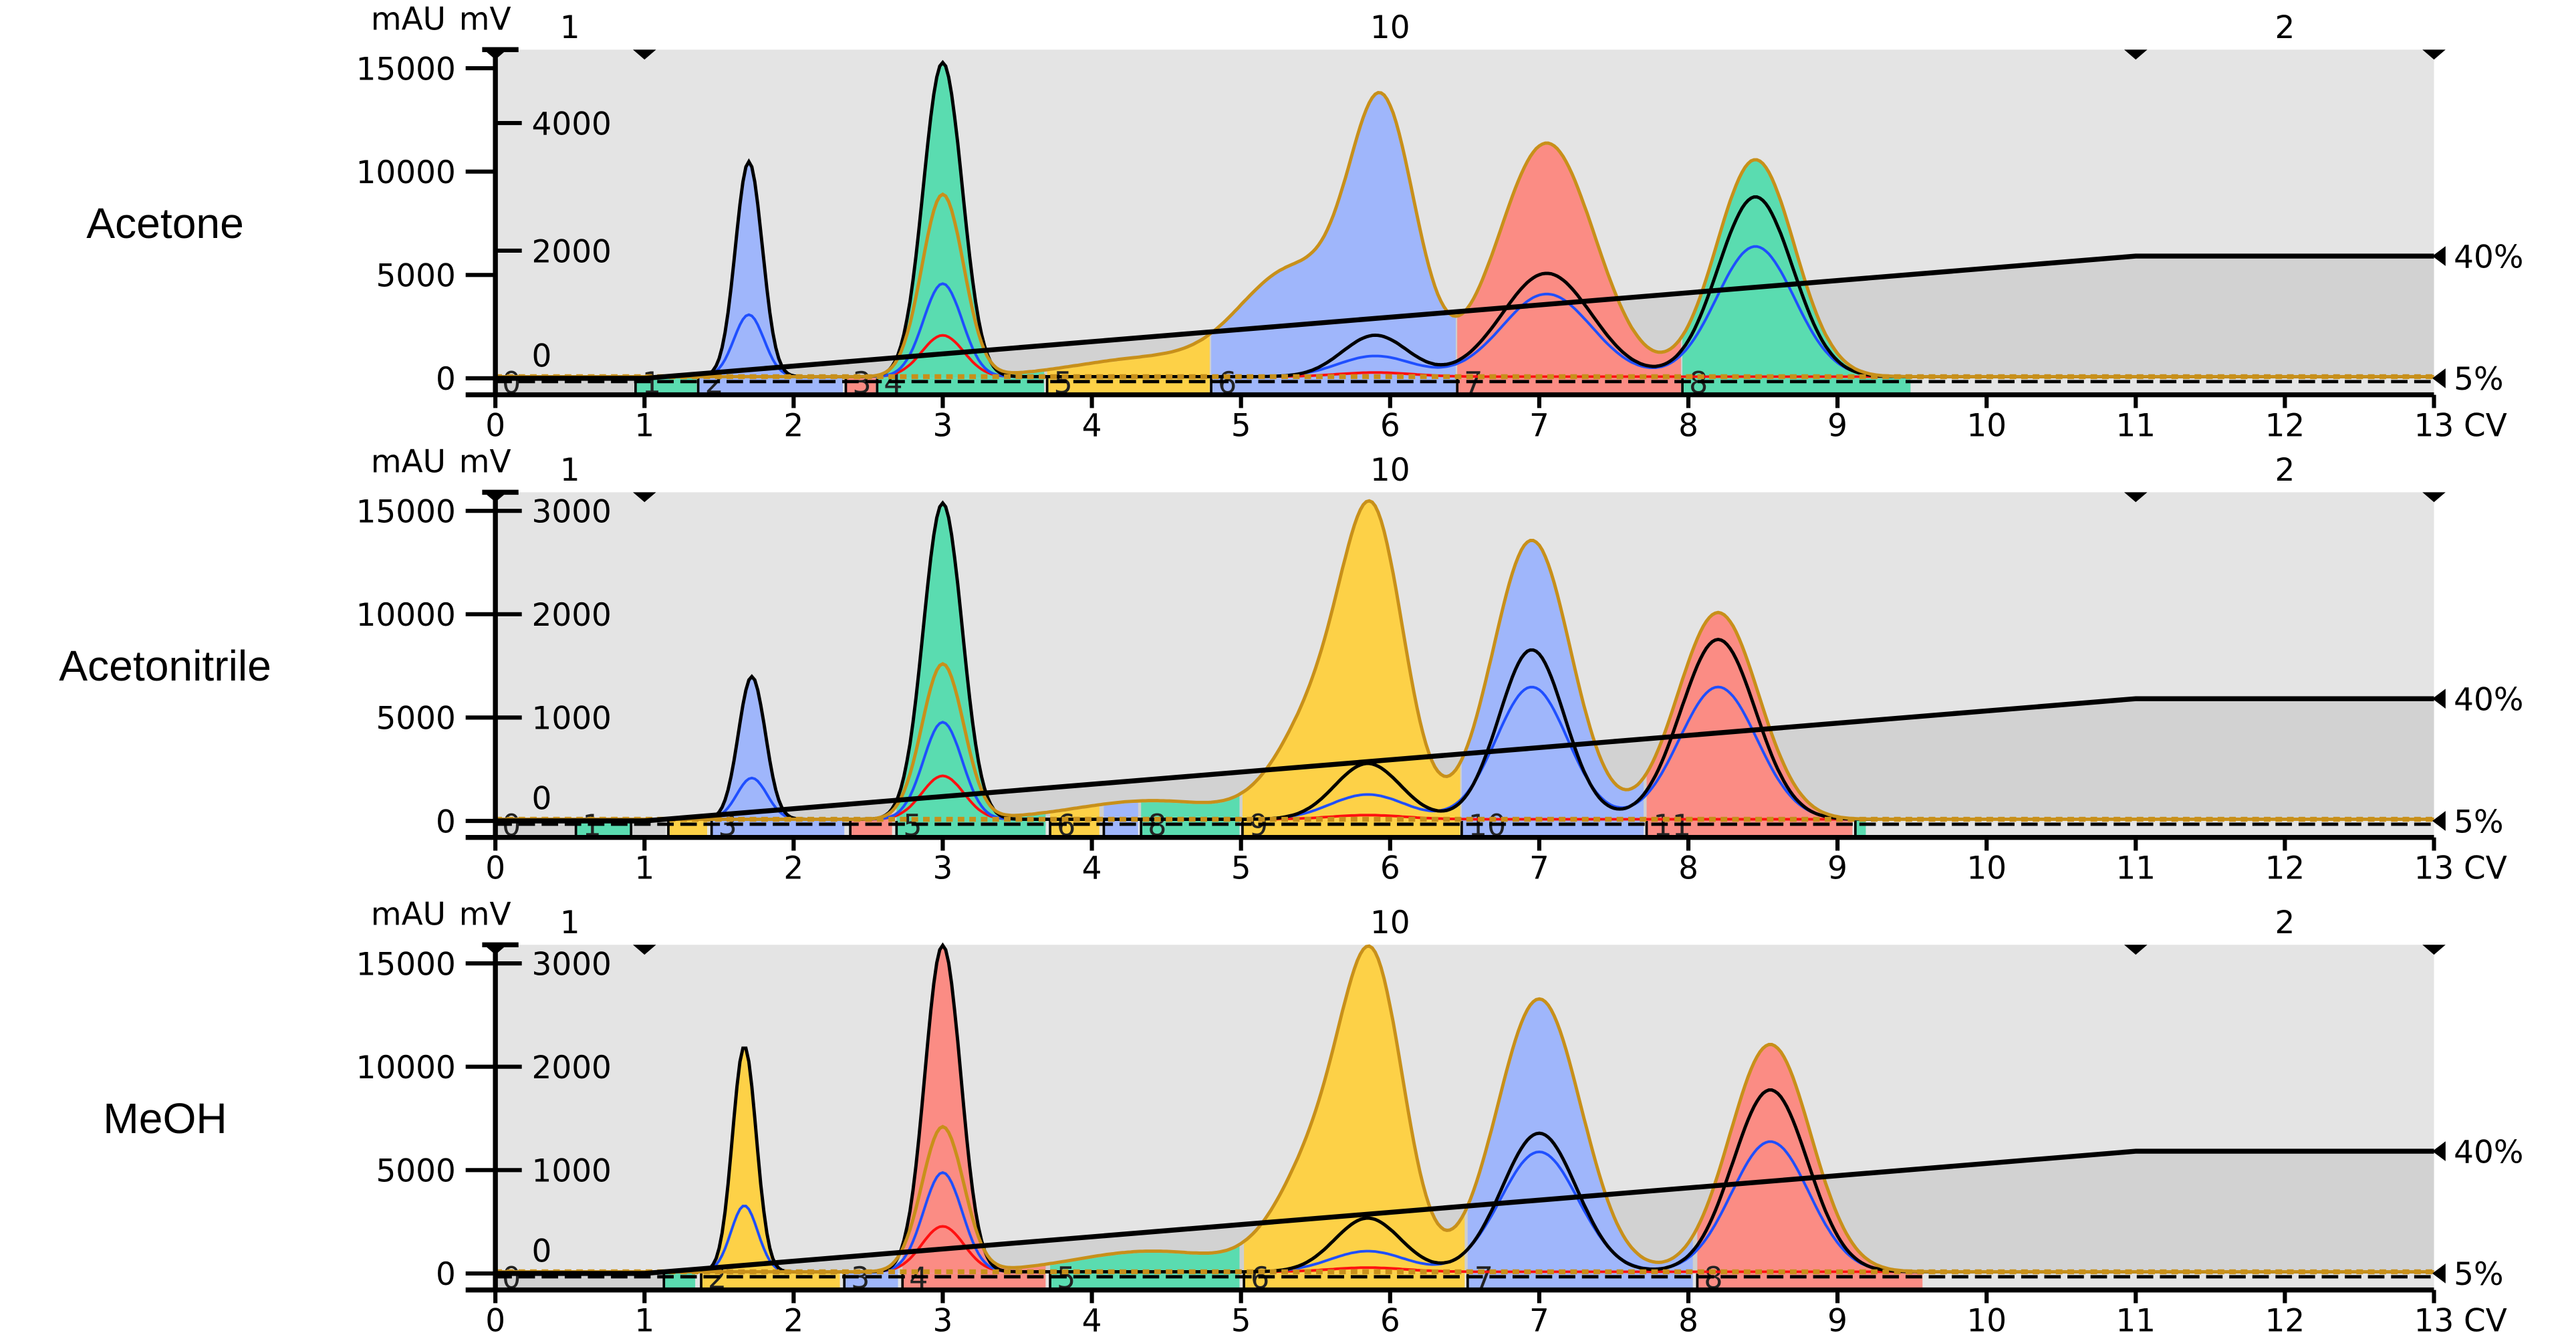 The width and height of the screenshot is (2576, 1333). Describe the element at coordinates (1797, 386) in the screenshot. I see `fraction-bar` at that location.